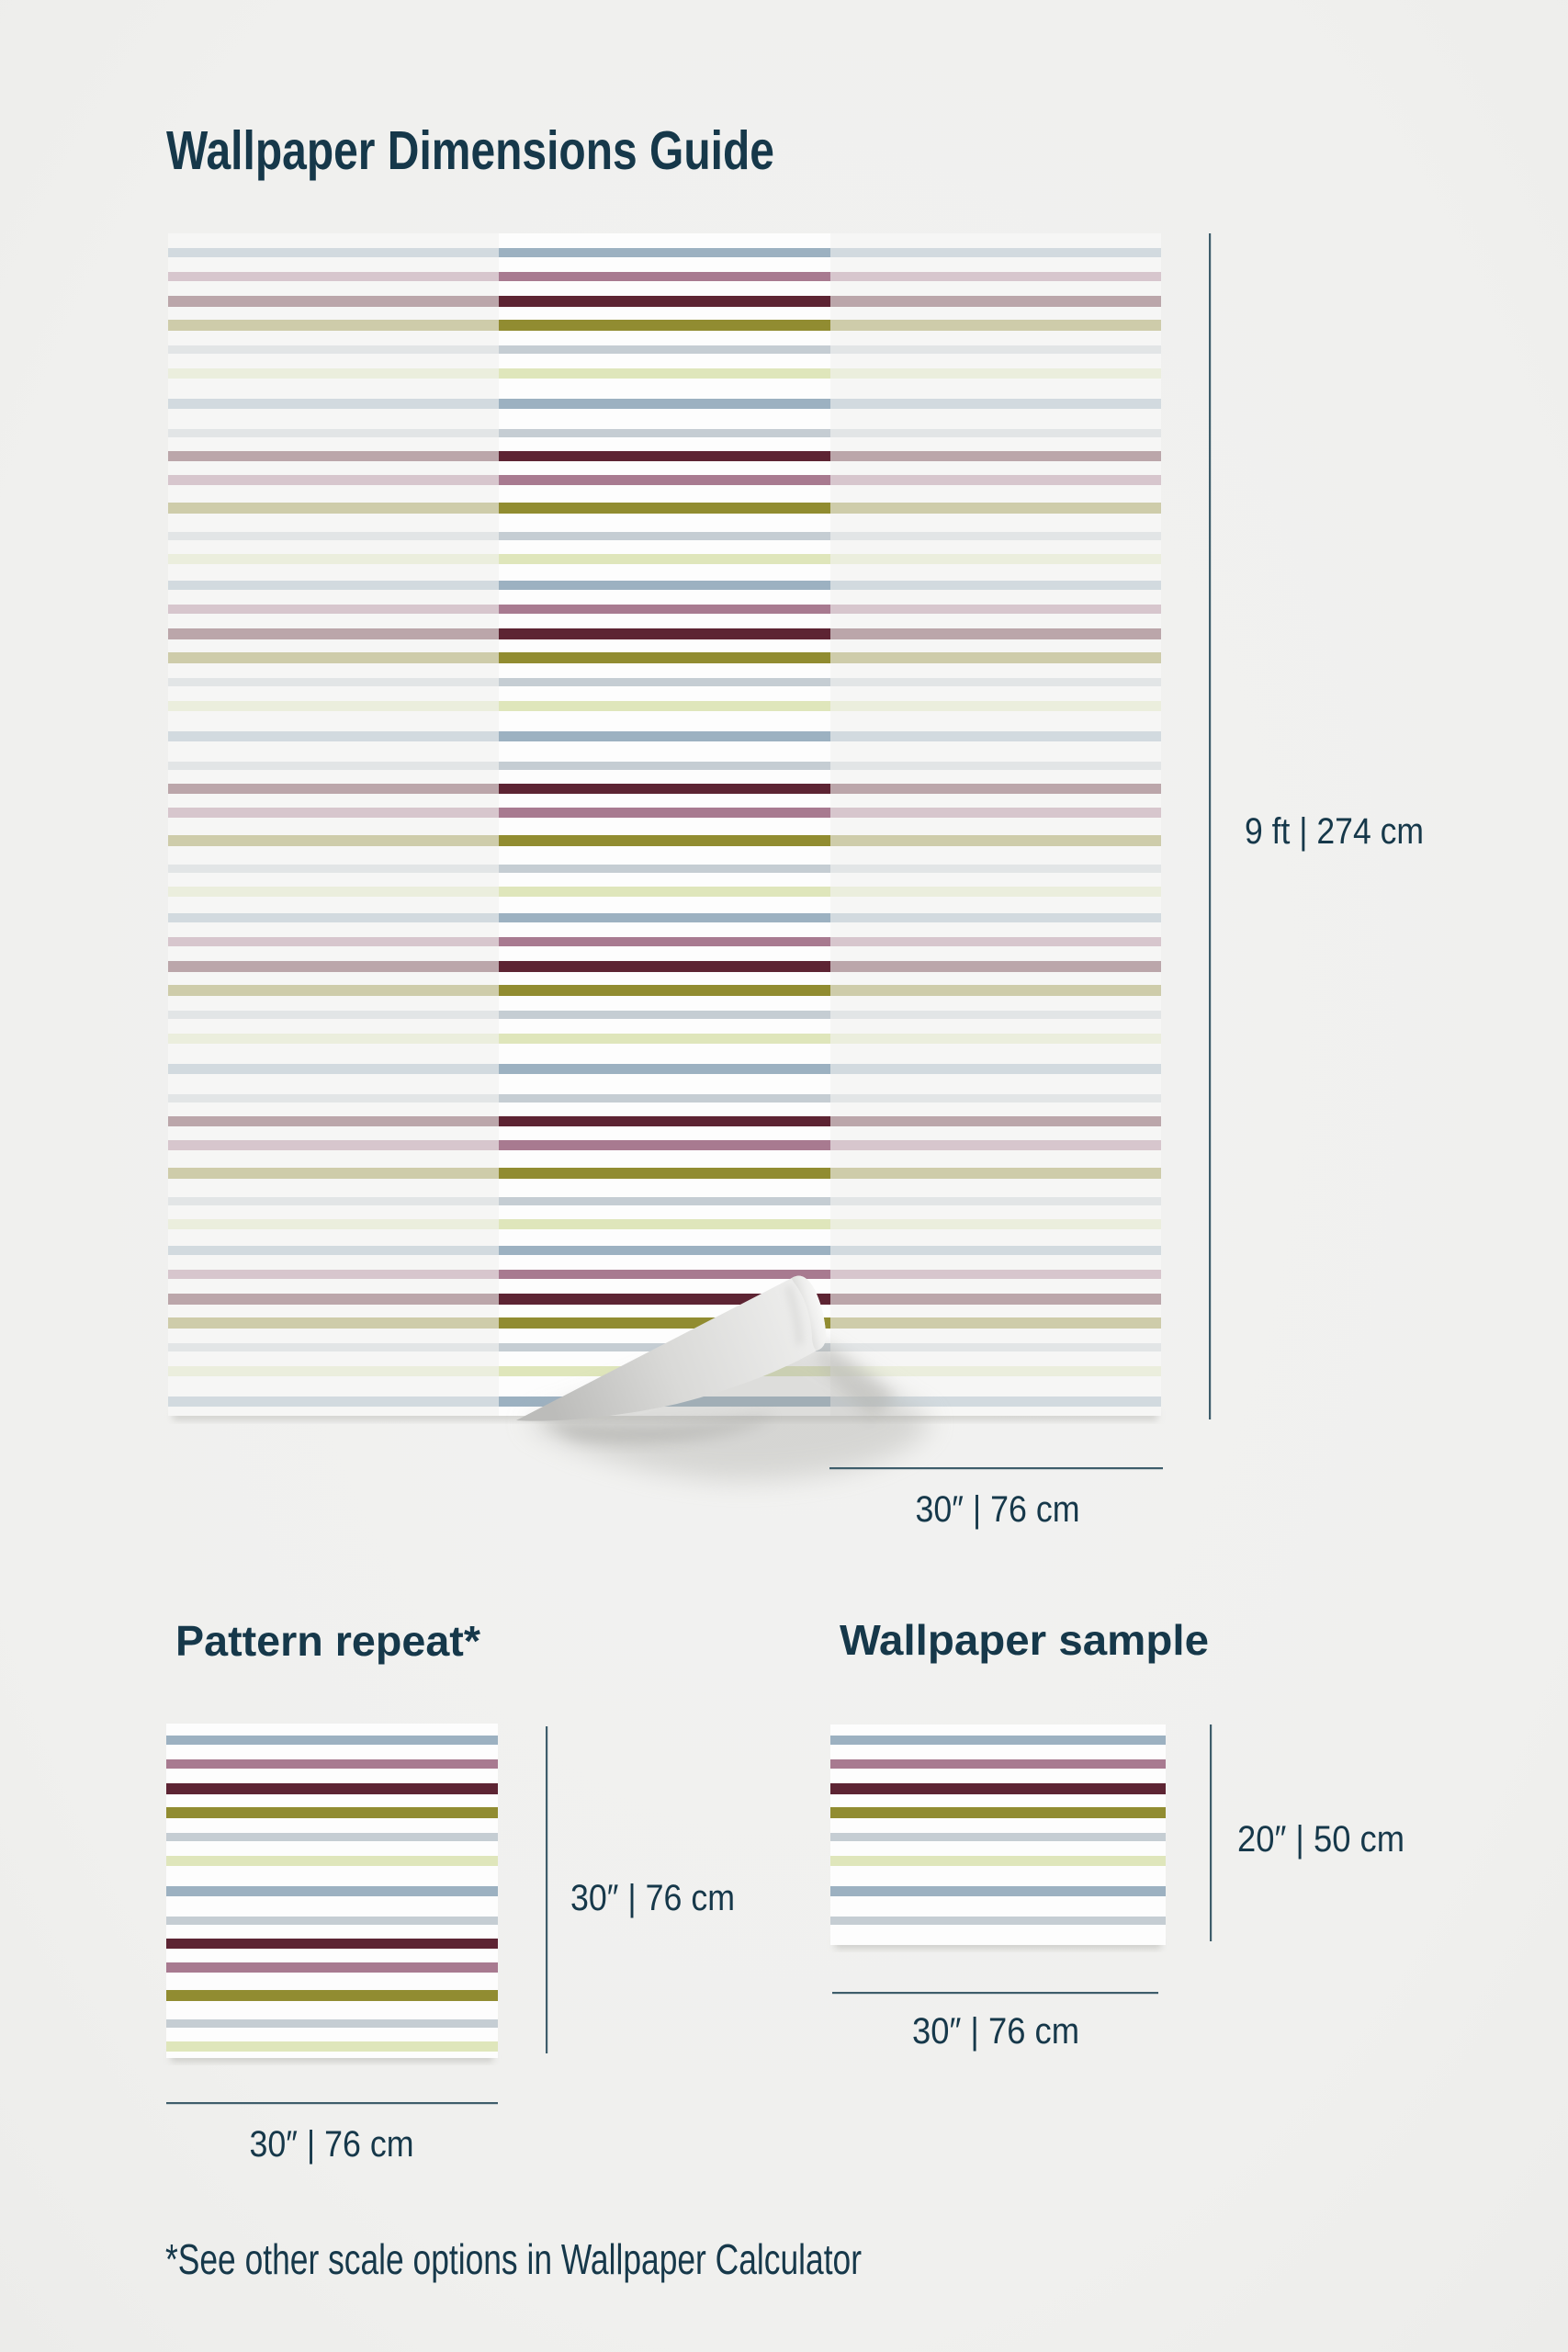  Describe the element at coordinates (1321, 1839) in the screenshot. I see `svg-text: 20″ | 50 cm` at that location.